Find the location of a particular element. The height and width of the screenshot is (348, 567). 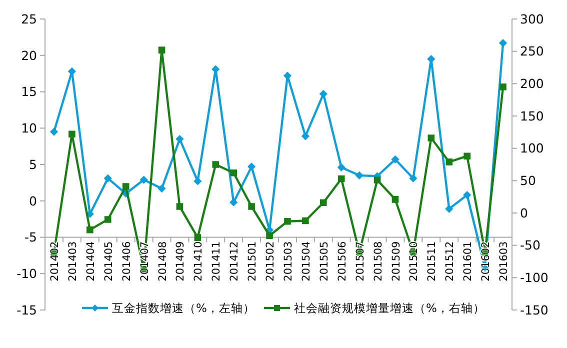

y-tick-label: 0 is located at coordinates (33, 200).